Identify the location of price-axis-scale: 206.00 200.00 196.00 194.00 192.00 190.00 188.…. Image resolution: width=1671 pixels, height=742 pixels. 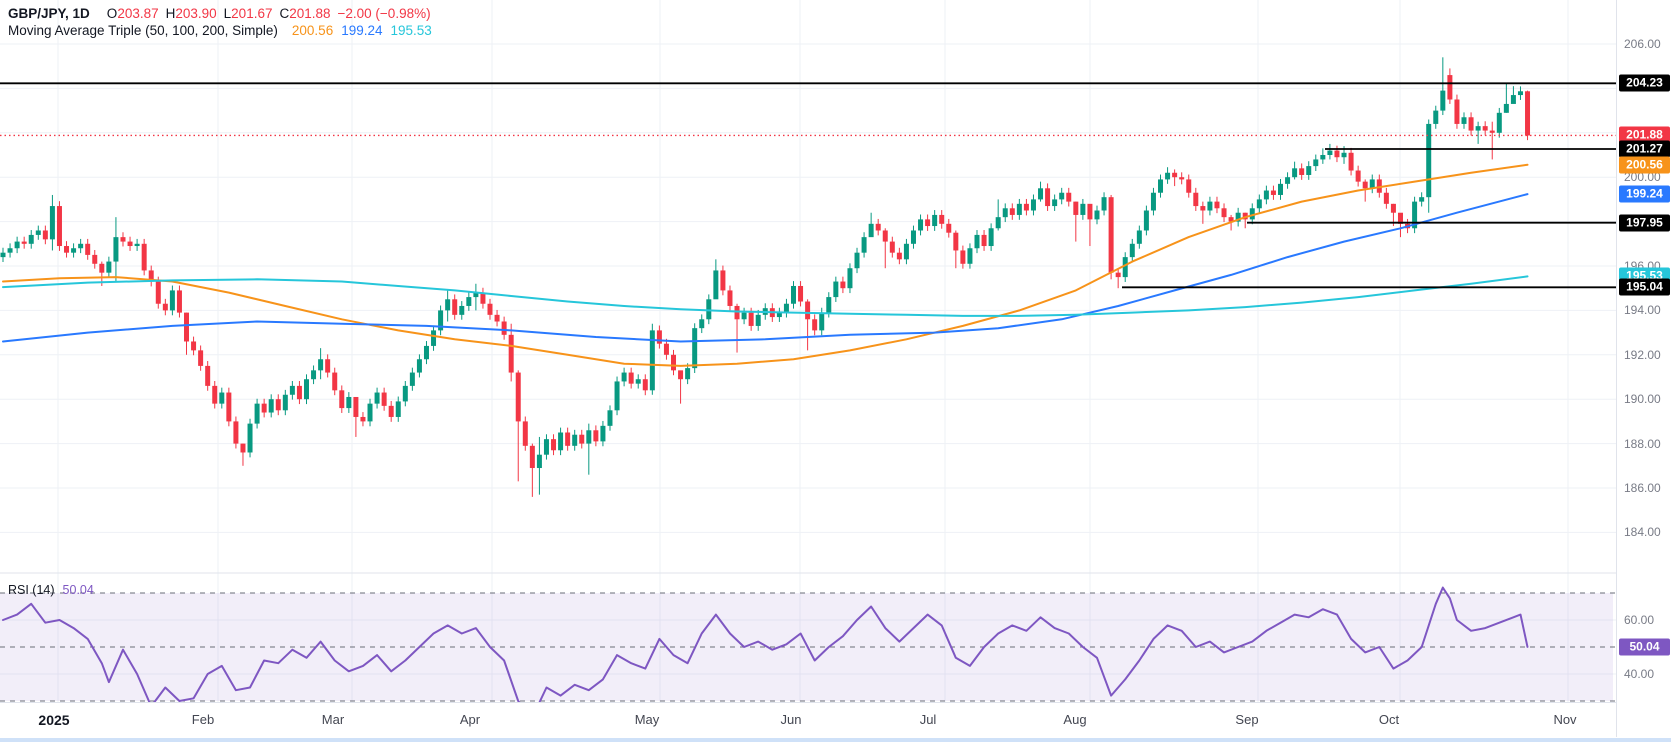
(1643, 368).